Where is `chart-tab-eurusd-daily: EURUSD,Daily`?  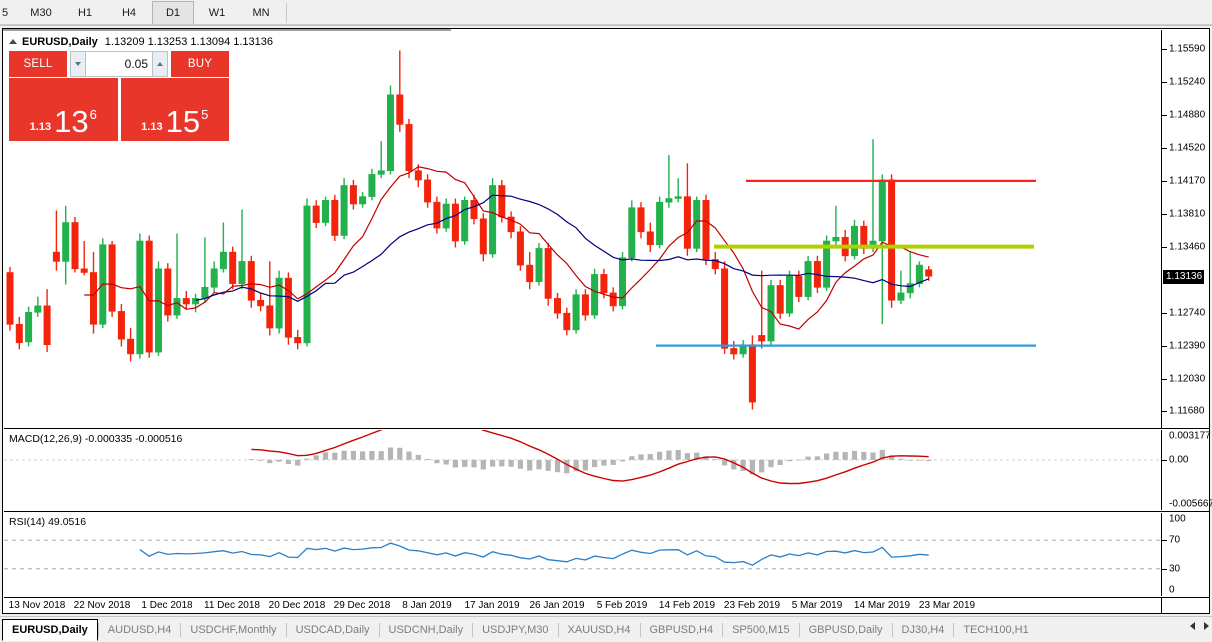 chart-tab-eurusd-daily: EURUSD,Daily is located at coordinates (50, 630).